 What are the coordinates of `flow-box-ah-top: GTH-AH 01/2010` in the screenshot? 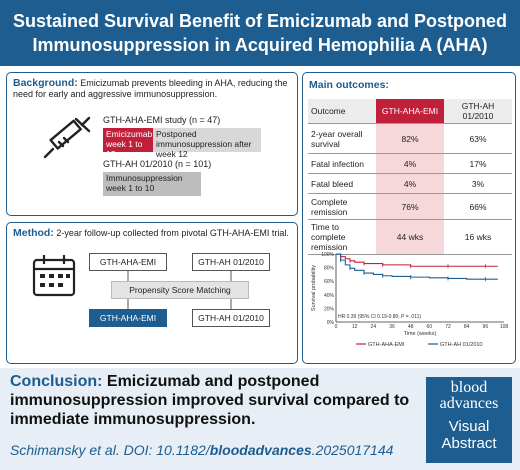 It's located at (231, 262).